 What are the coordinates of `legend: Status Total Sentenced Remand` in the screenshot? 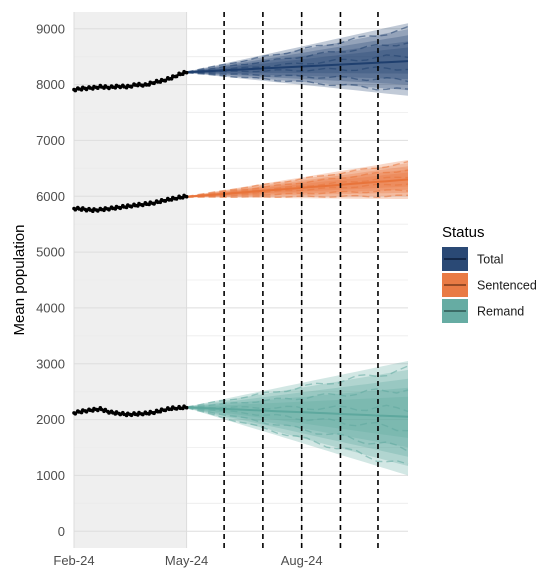 It's located at (489, 273).